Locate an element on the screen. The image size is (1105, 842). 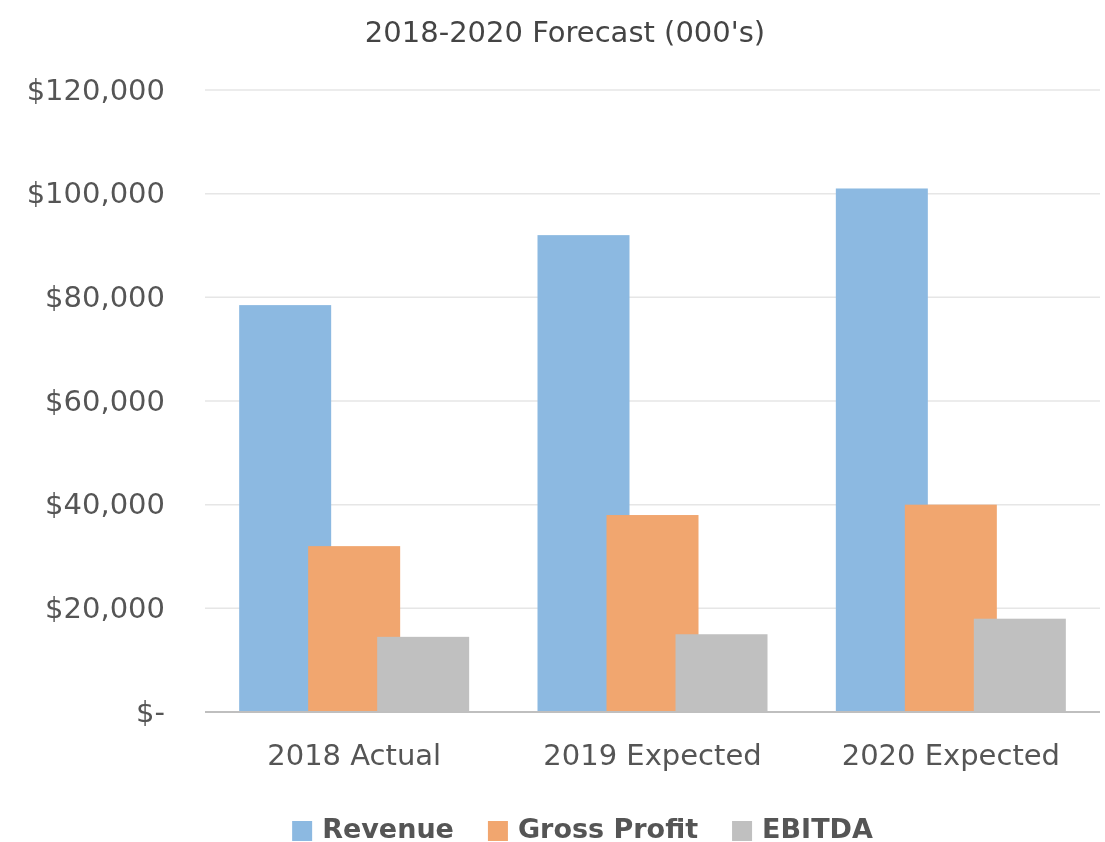
y-tick-label: $40,000 is located at coordinates (105, 504).